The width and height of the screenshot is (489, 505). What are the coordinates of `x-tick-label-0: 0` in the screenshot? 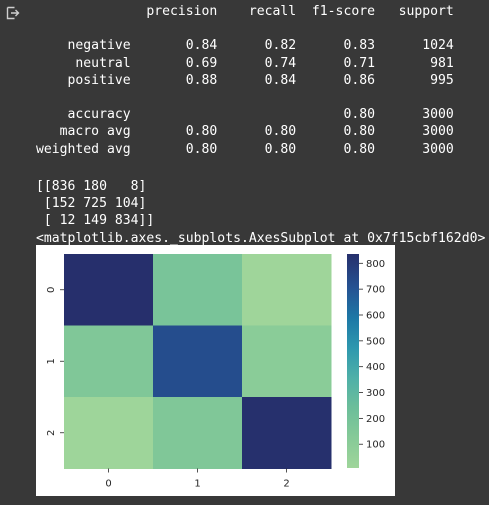 It's located at (108, 484).